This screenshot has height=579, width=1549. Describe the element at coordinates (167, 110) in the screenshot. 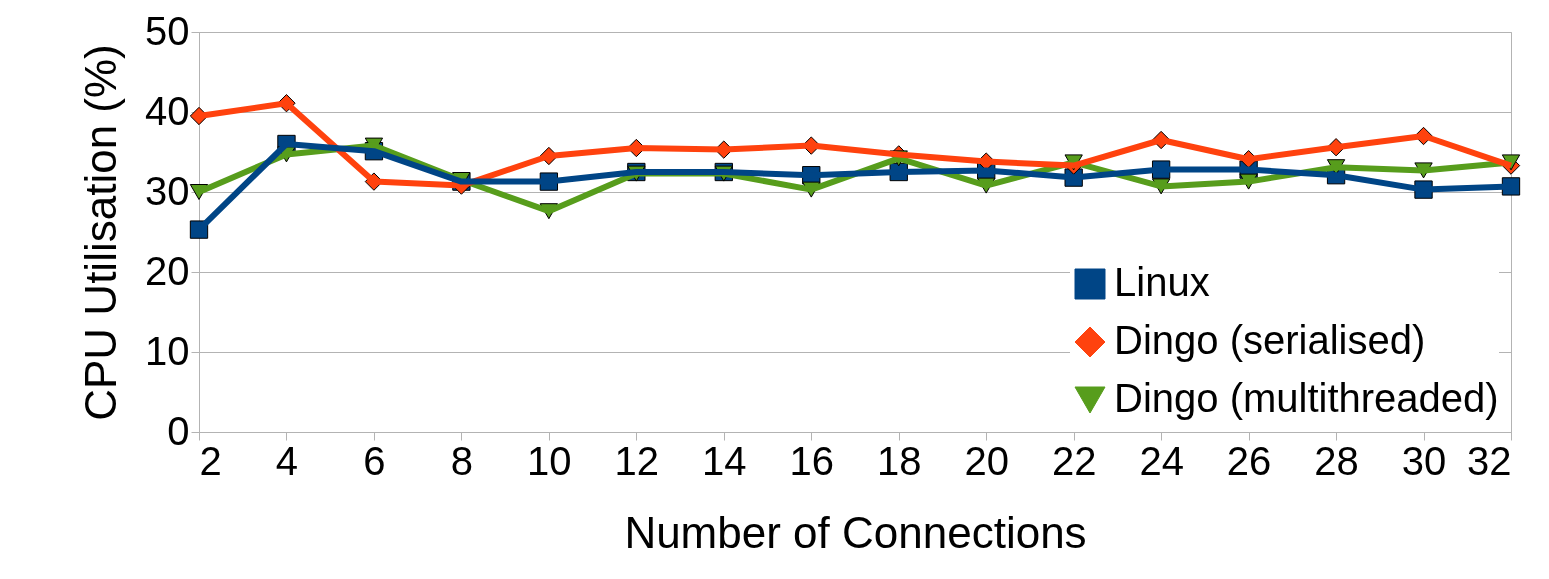

I see `y-tick-label: 40` at that location.